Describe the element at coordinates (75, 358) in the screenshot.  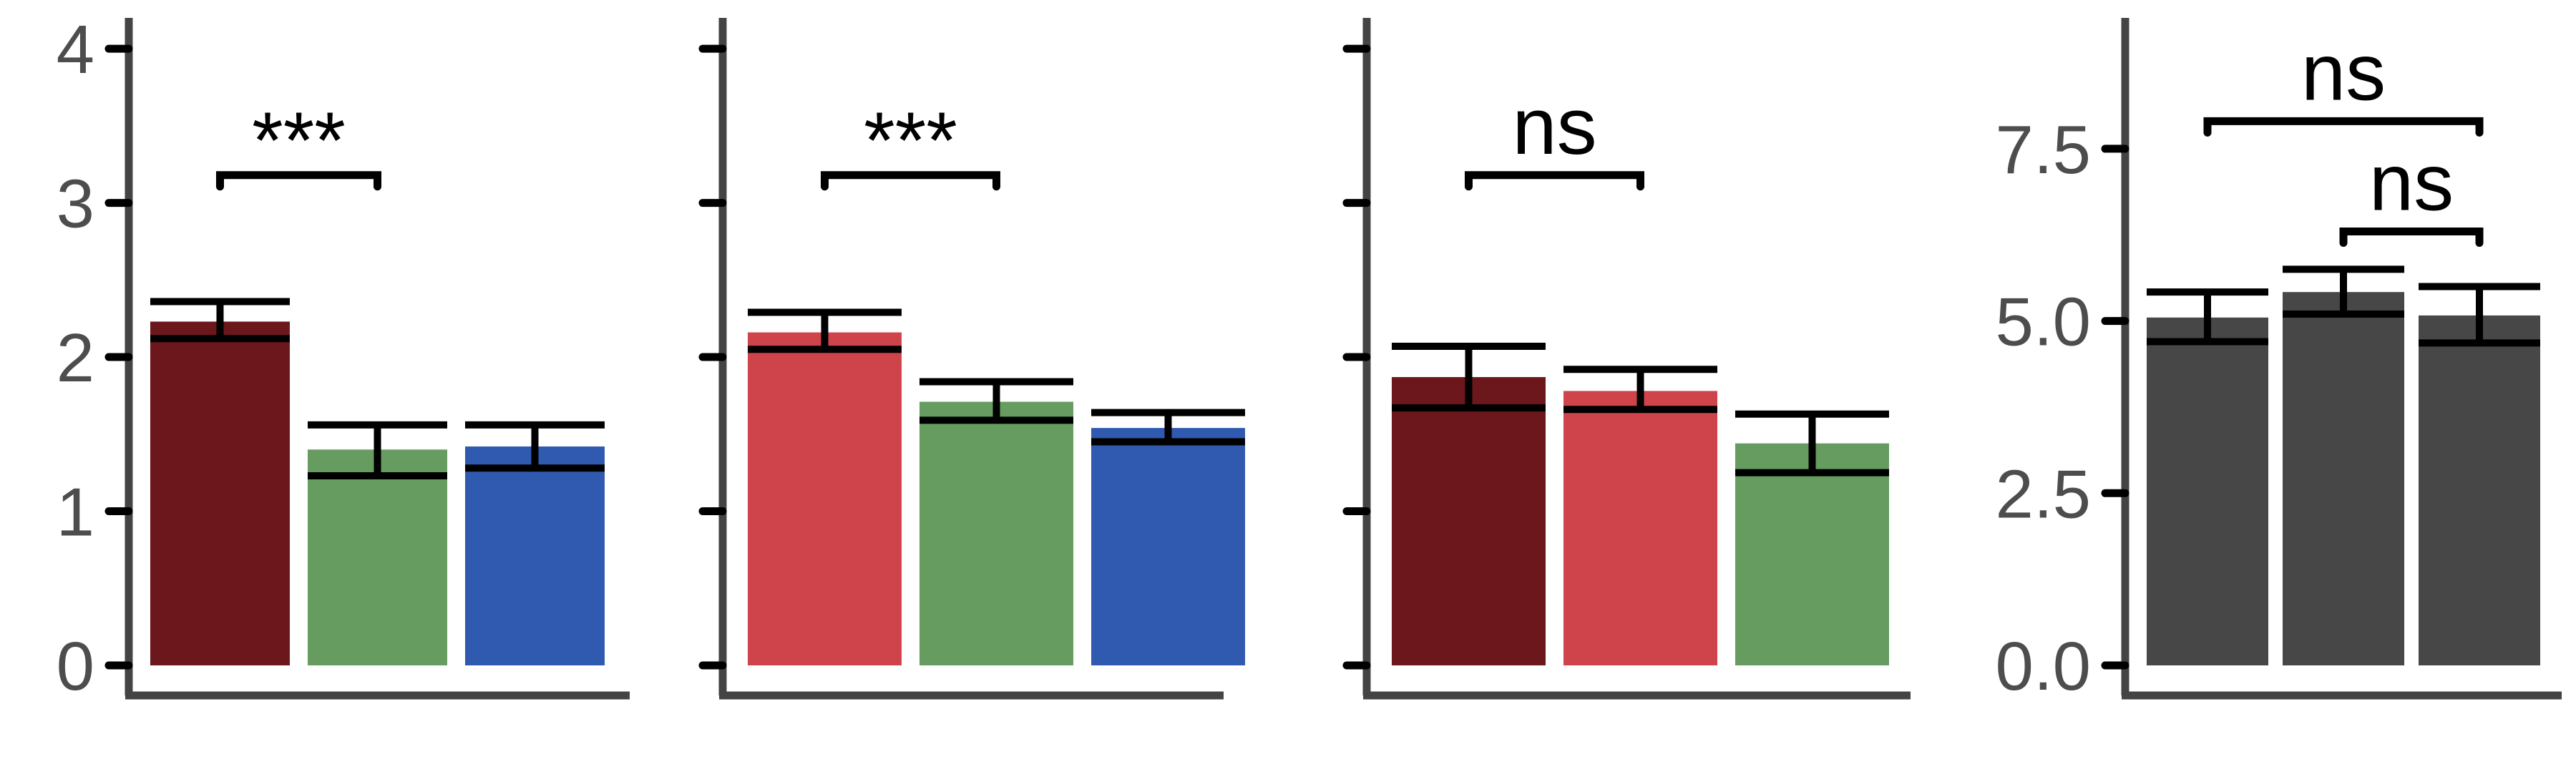
I see `y-tick-label: 2` at that location.